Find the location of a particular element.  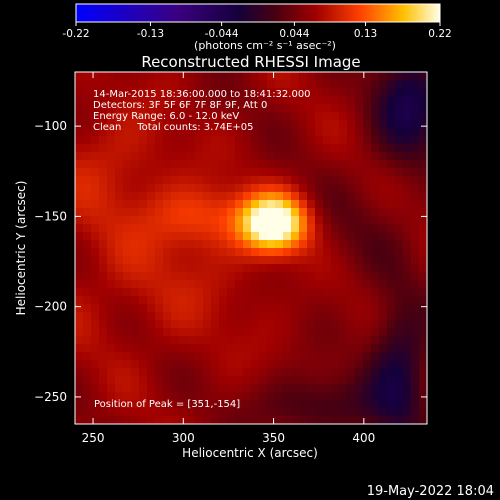

y-tick-label: −200 is located at coordinates (50, 307).